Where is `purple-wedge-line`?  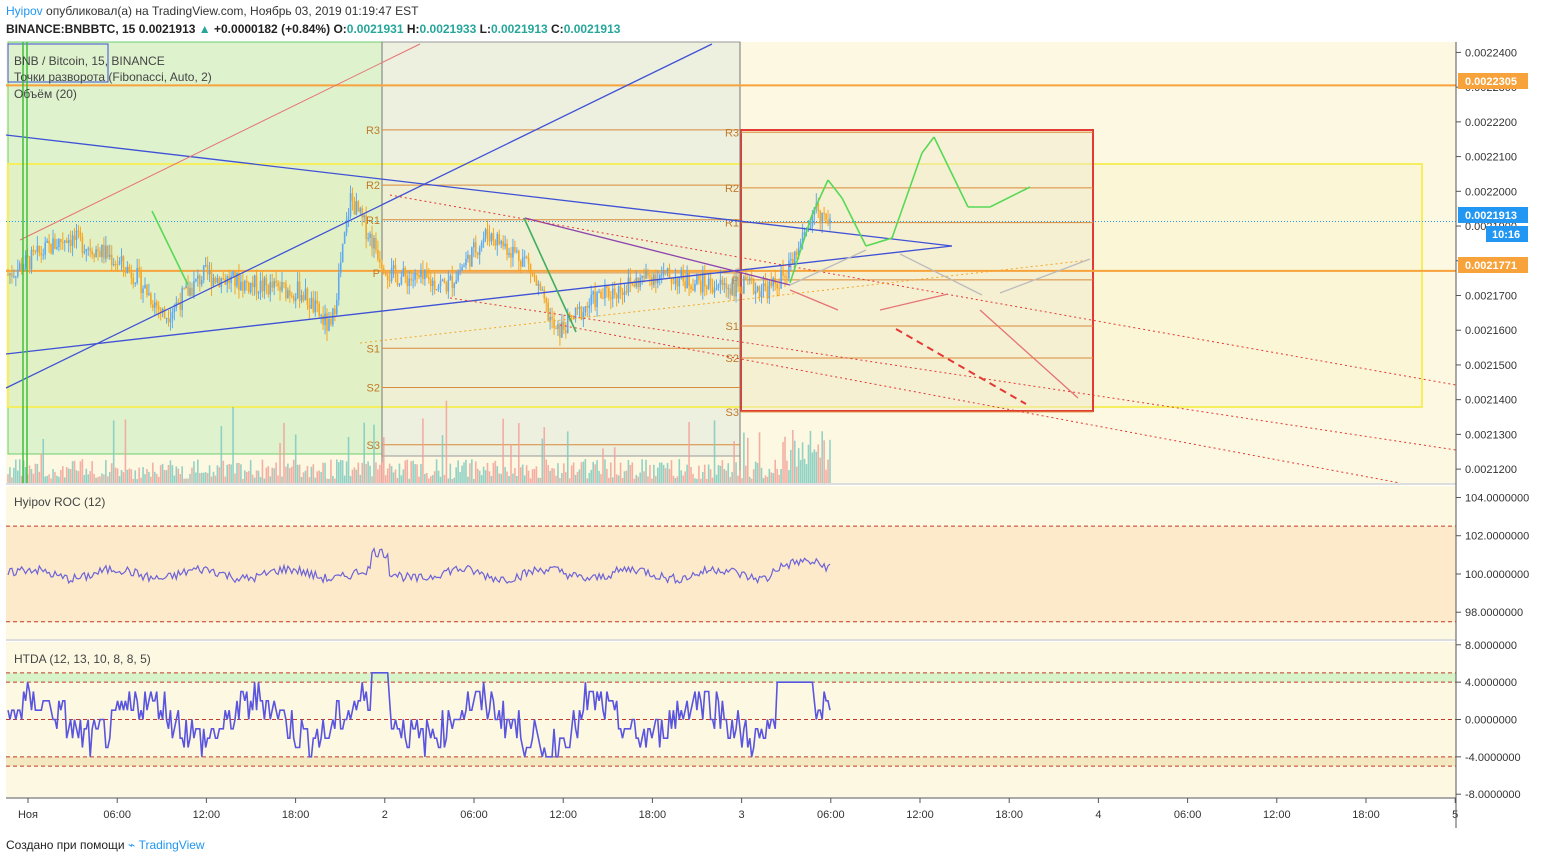
purple-wedge-line is located at coordinates (657, 251).